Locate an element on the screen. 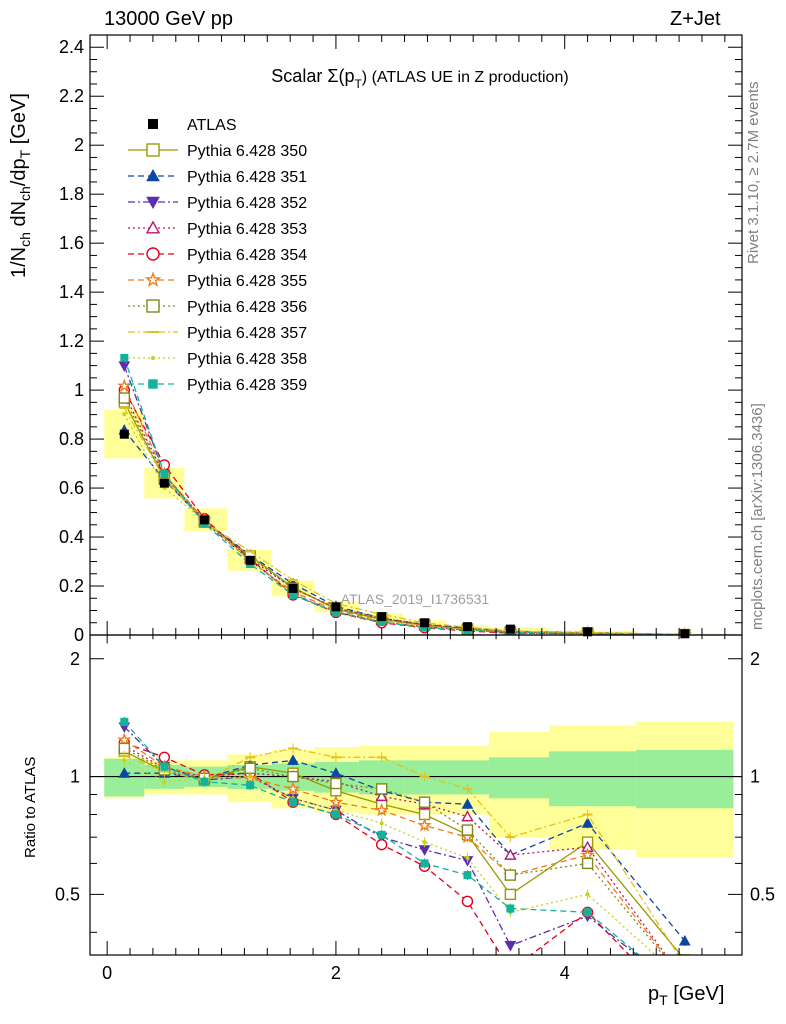 Image resolution: width=786 pixels, height=1024 pixels. y-tick-label: 1.2 is located at coordinates (71, 341).